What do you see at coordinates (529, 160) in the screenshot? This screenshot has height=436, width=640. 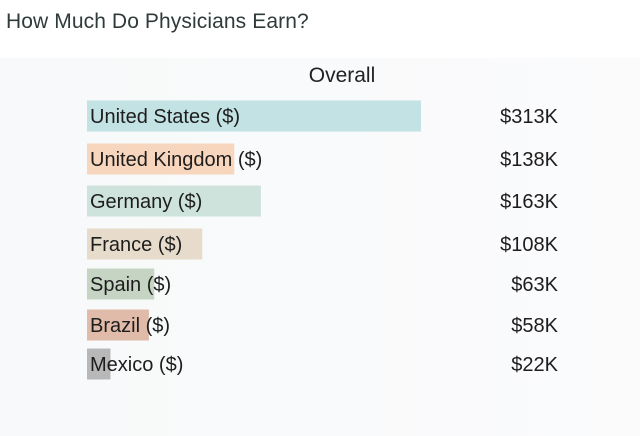 I see `value-label: $138K` at bounding box center [529, 160].